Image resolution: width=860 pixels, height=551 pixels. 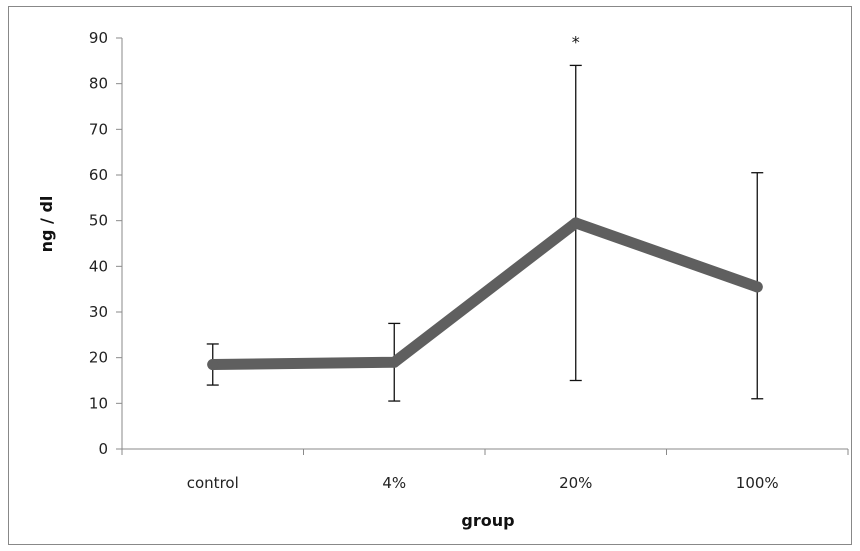 I want to click on y-axis-ticks: 0 10 20 30 40 50 60 70 80 90, so click(x=105, y=243).